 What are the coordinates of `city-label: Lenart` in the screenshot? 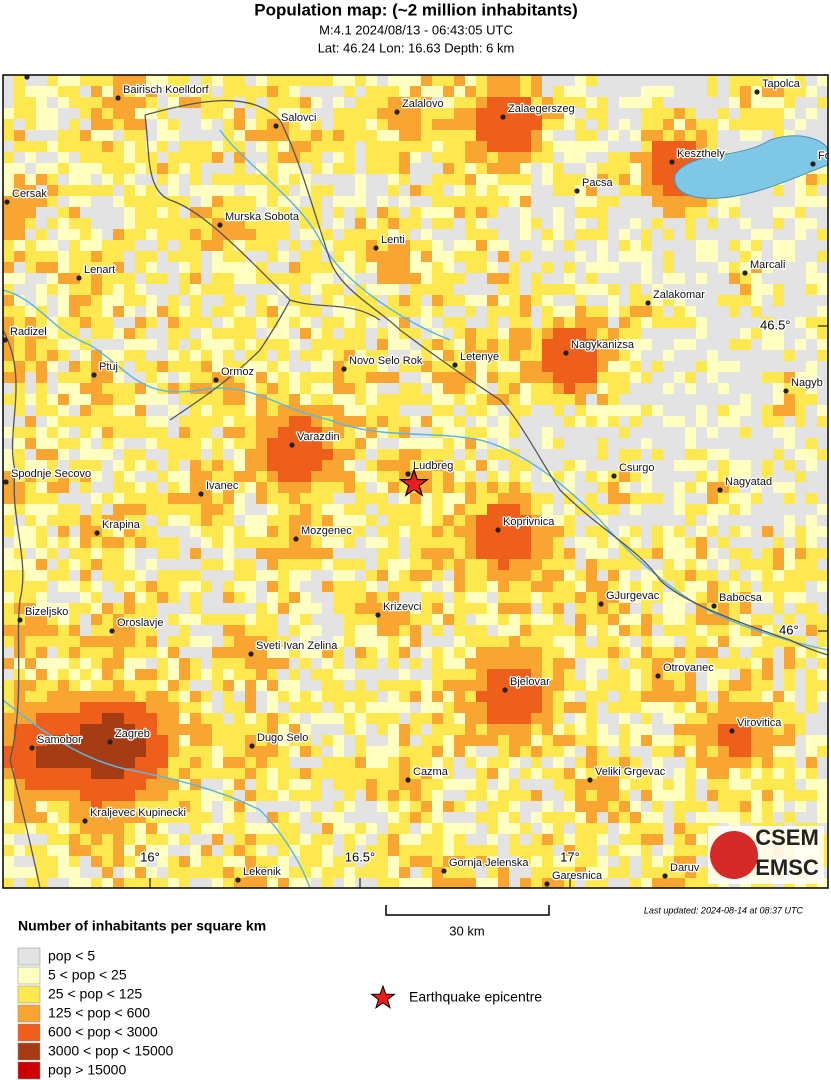 It's located at (99, 270).